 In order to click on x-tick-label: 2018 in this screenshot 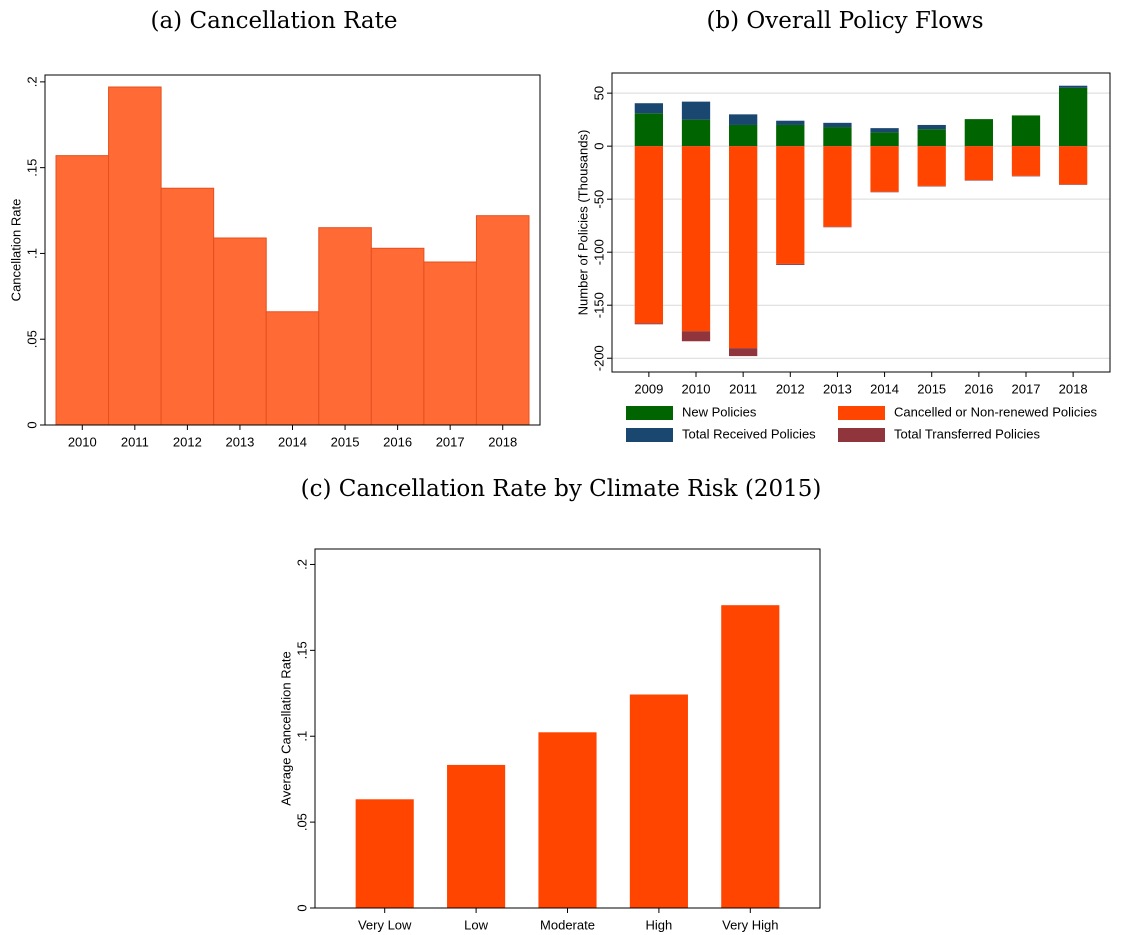, I will do `click(1073, 388)`.